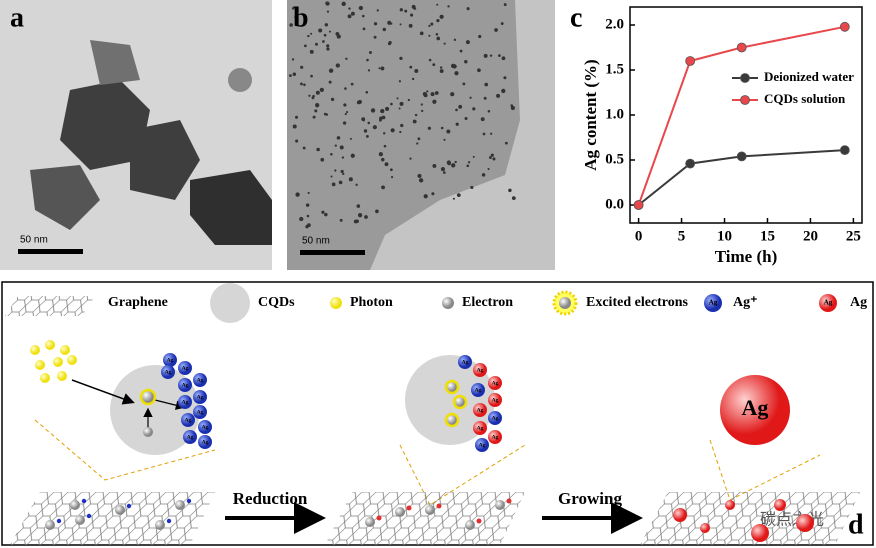 This screenshot has height=548, width=876. Describe the element at coordinates (682, 236) in the screenshot. I see `x-tick-label: 5` at that location.